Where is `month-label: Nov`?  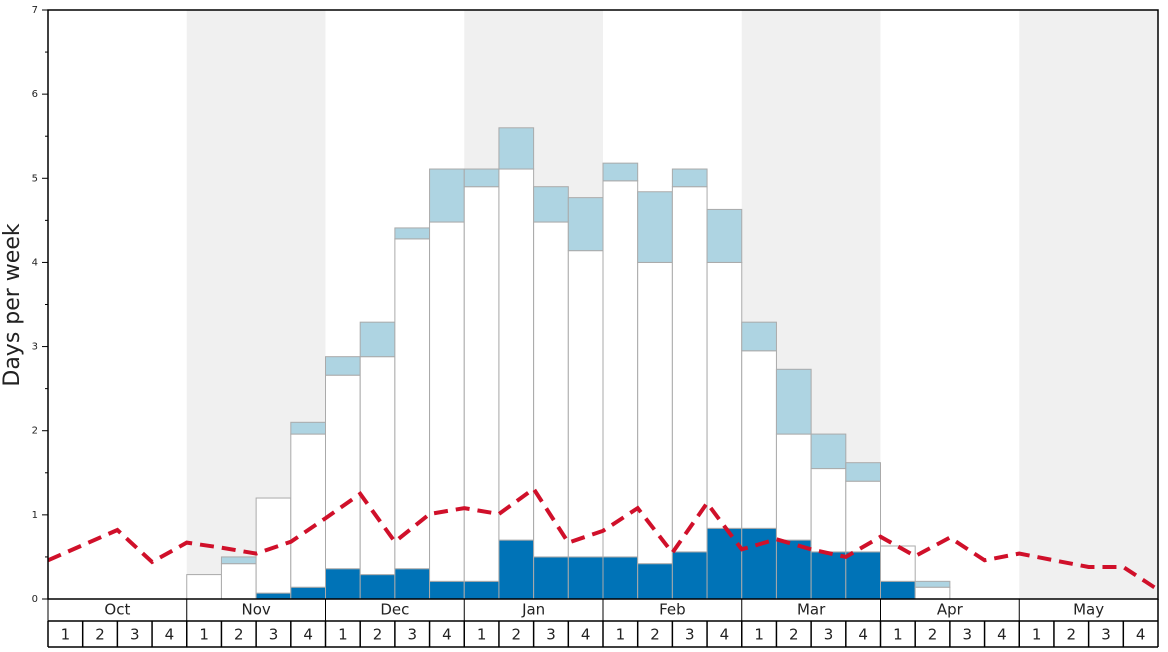 month-label: Nov is located at coordinates (255, 610).